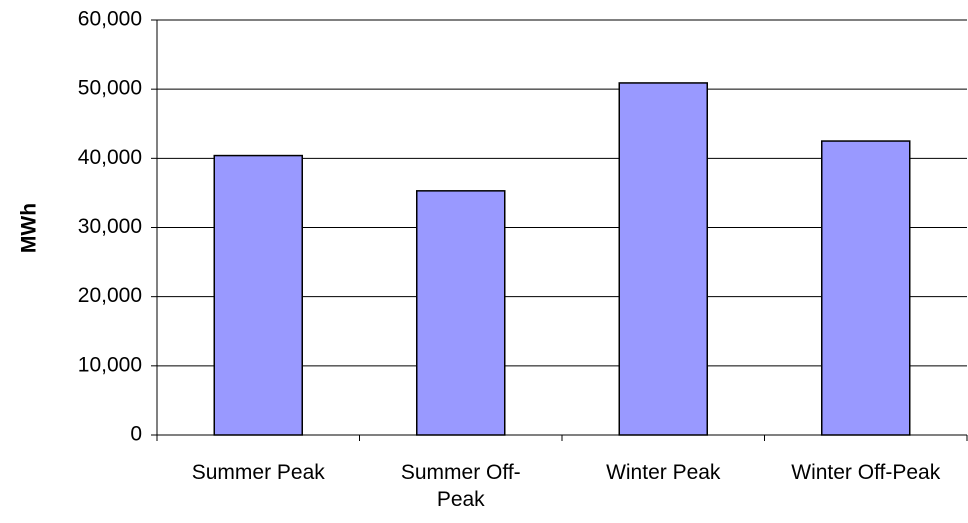 The image size is (968, 523). I want to click on y-tick-label: 10,000, so click(110, 364).